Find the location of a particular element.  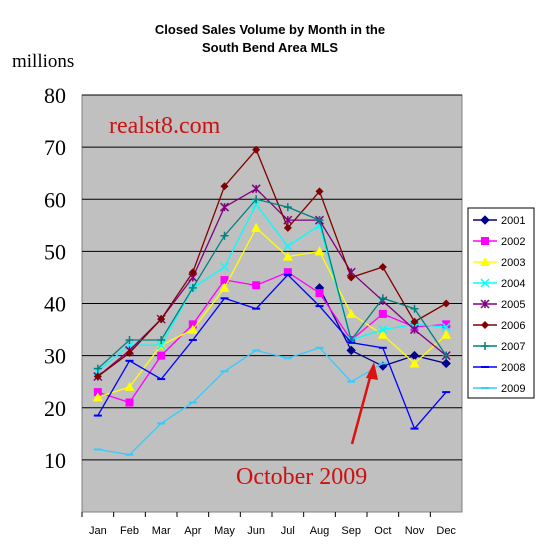

legend-item-2007: 2007 is located at coordinates (499, 347).